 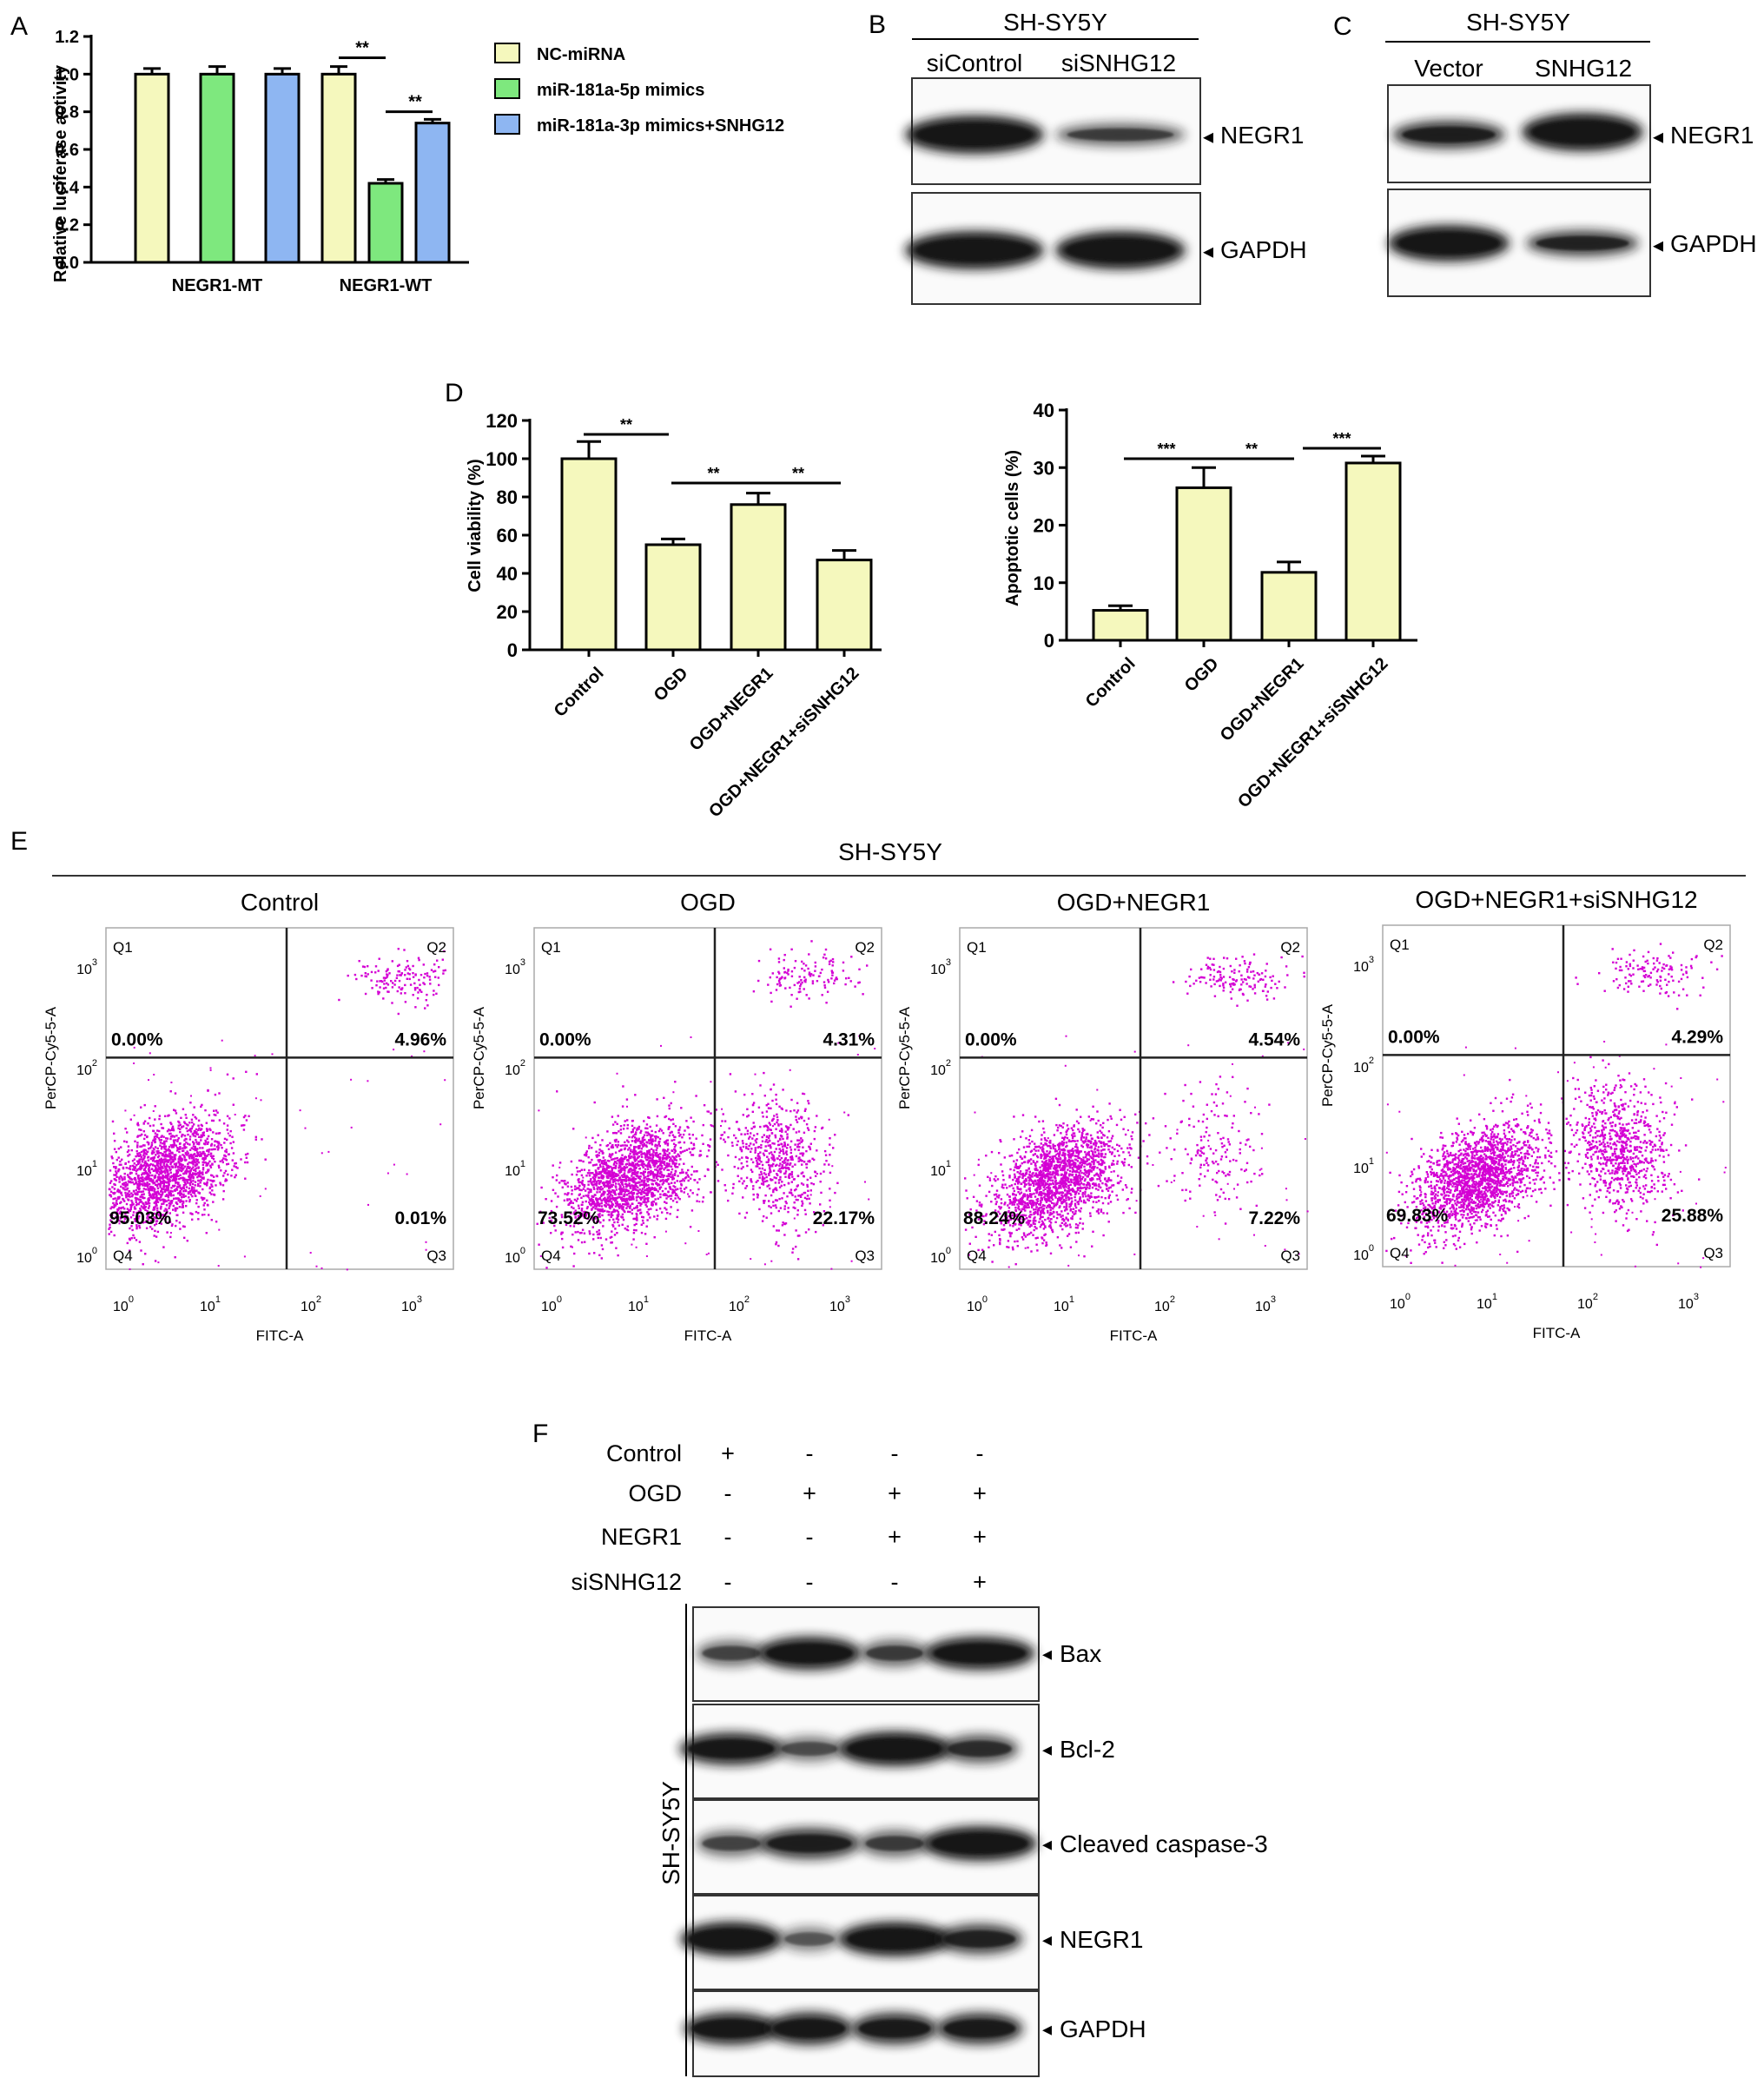 I want to click on panel-d1-xtick-label: OGD+NEGR1+siSNHG12, so click(x=783, y=742).